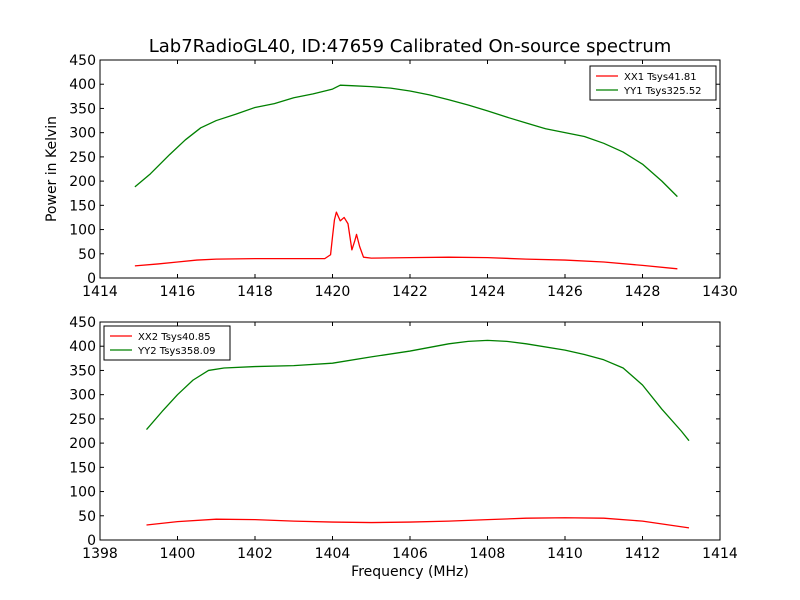 This screenshot has height=600, width=800. Describe the element at coordinates (565, 292) in the screenshot. I see `x-tick-label: 1426` at that location.